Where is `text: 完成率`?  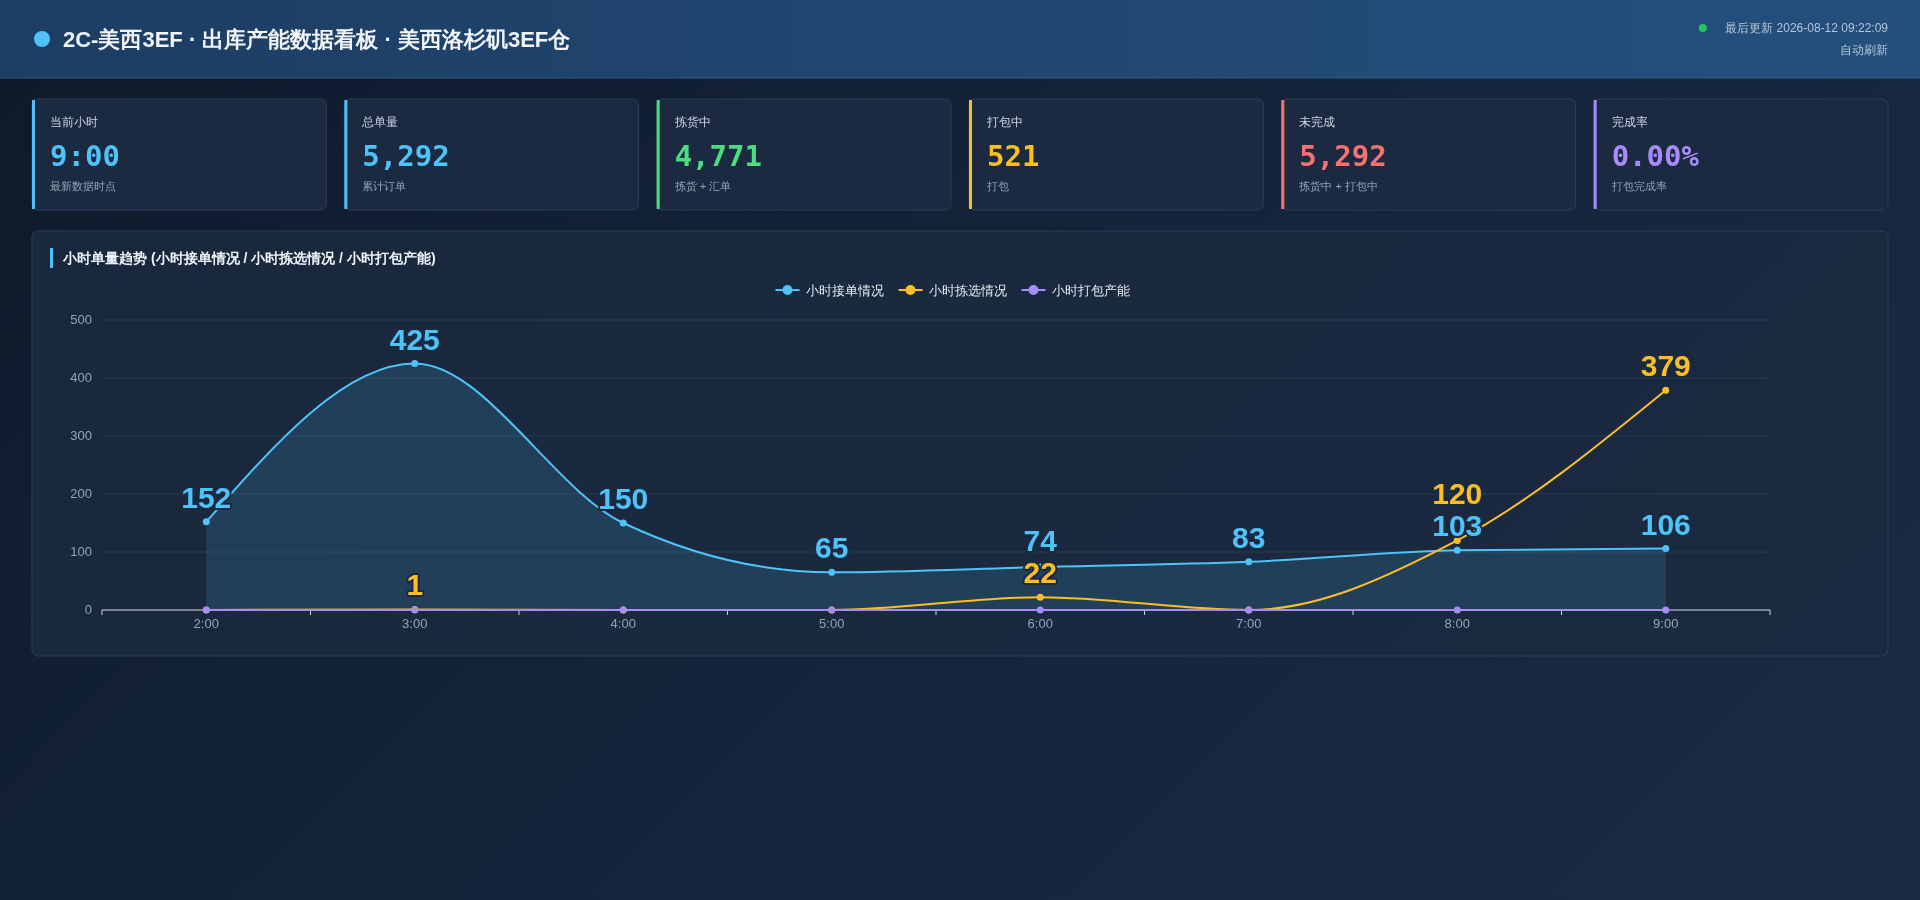
text: 完成率 is located at coordinates (1629, 122).